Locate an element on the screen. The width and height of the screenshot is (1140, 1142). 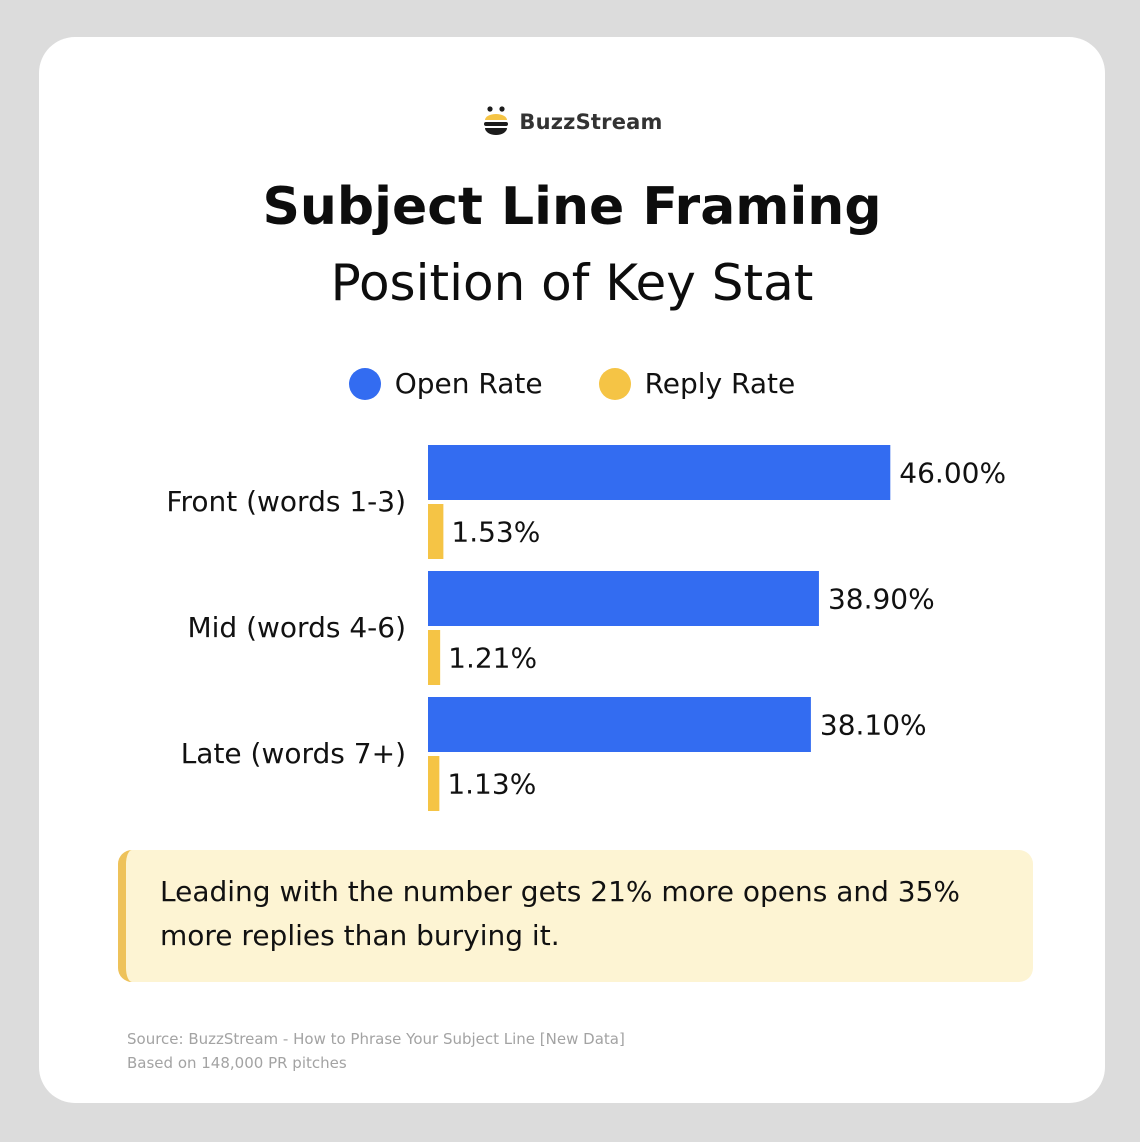
sample-size-line: Based on 148,000 PR pitches is located at coordinates (237, 1063).